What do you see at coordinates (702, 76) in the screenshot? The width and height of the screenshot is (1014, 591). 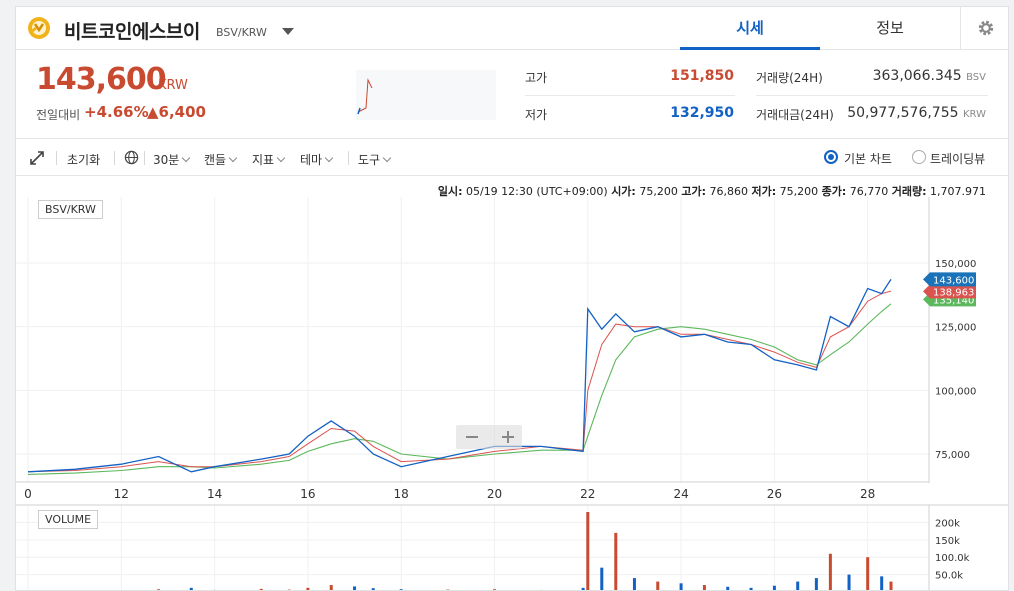 I see `high-value: 151,850` at bounding box center [702, 76].